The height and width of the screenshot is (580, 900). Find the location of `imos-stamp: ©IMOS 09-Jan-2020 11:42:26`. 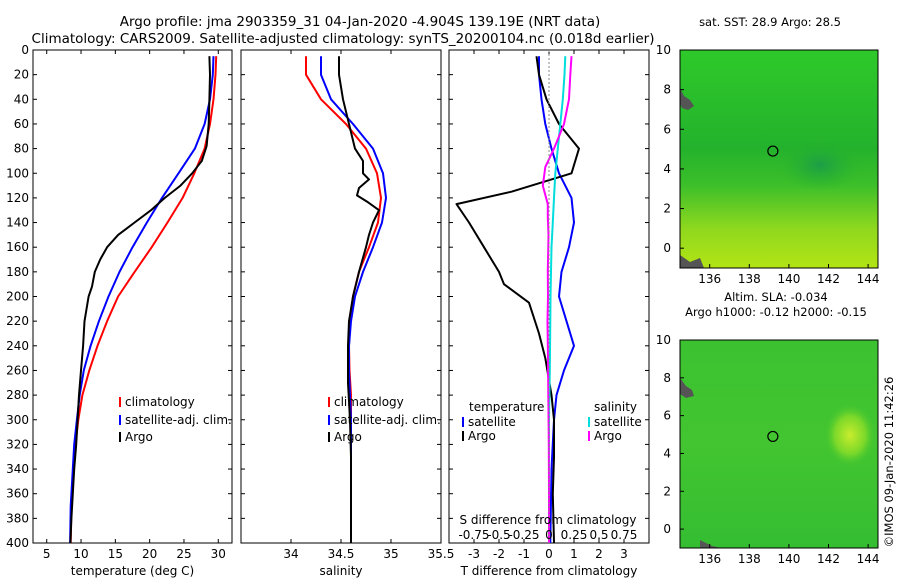

imos-stamp: ©IMOS 09-Jan-2020 11:42:26 is located at coordinates (889, 462).